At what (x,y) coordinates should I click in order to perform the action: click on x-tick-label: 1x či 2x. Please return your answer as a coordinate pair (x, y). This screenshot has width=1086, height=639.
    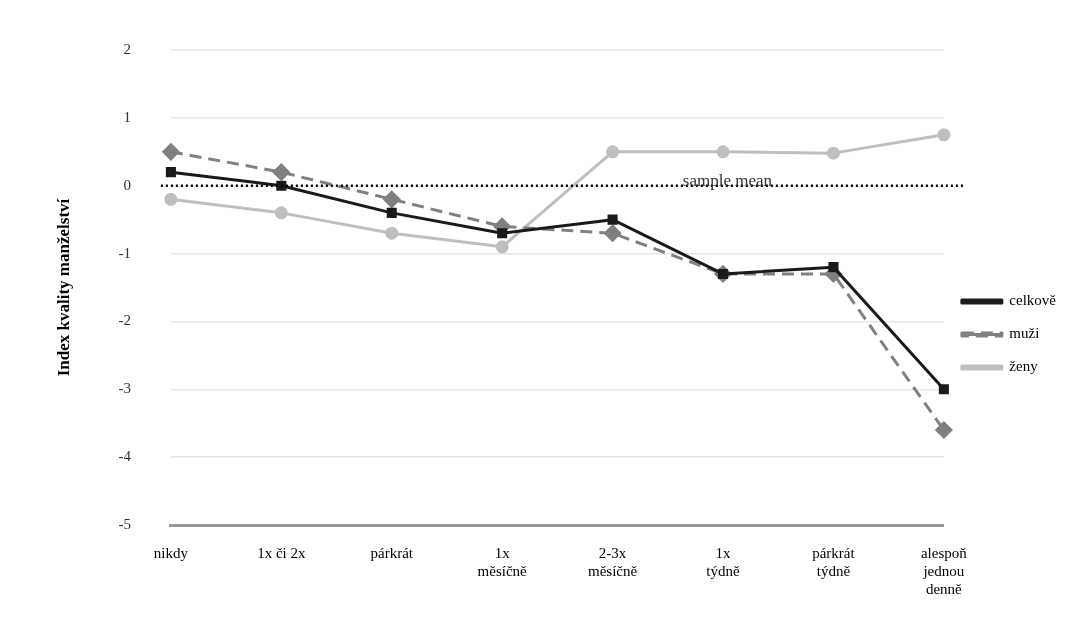
    Looking at the image, I should click on (281, 552).